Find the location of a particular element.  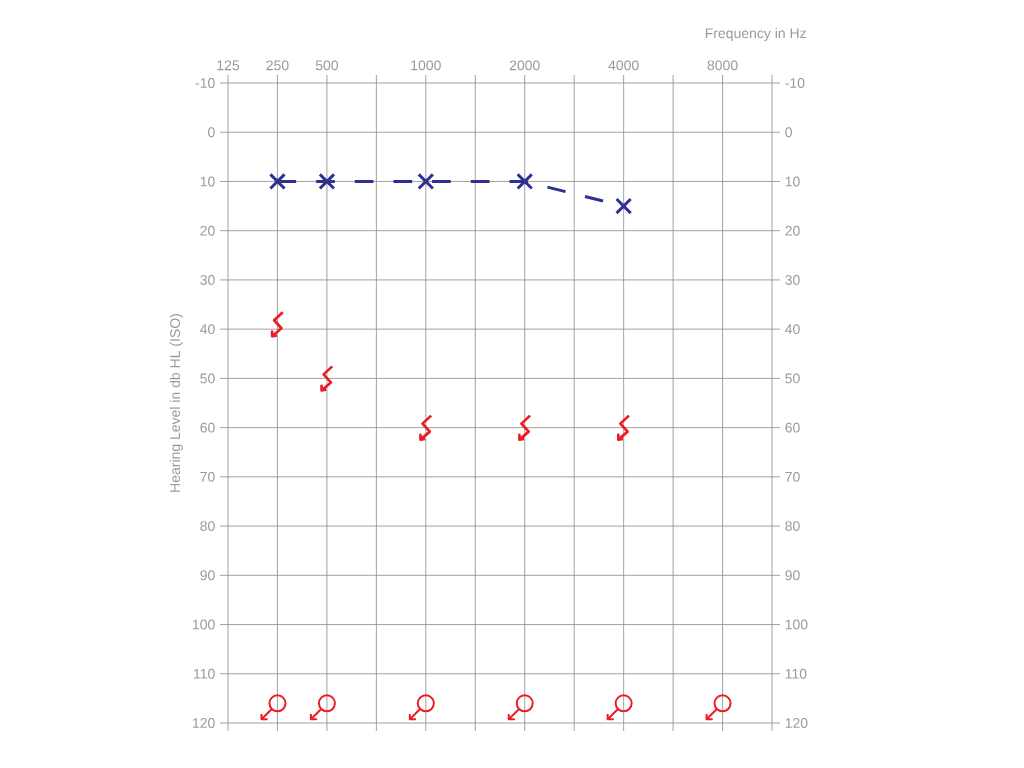

y-tick-label: 60 is located at coordinates (207, 427).